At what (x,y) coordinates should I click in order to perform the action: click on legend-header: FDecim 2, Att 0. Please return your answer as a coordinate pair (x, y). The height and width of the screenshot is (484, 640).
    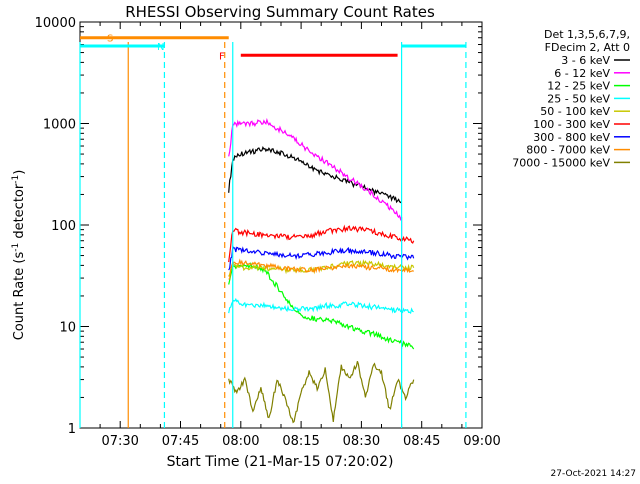
    Looking at the image, I should click on (587, 47).